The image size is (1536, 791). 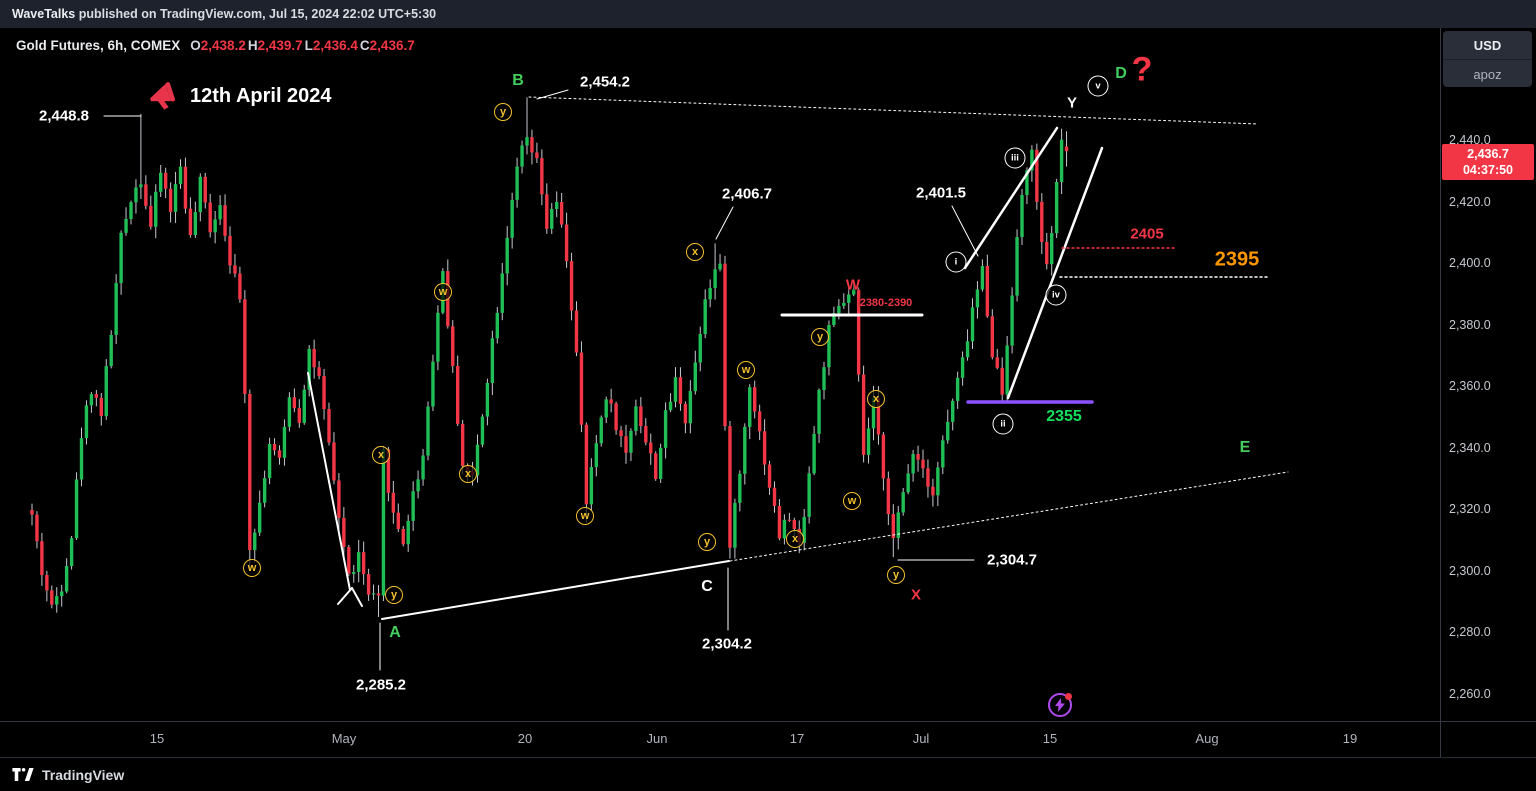 I want to click on annotation-label: 2,406.7, so click(x=747, y=194).